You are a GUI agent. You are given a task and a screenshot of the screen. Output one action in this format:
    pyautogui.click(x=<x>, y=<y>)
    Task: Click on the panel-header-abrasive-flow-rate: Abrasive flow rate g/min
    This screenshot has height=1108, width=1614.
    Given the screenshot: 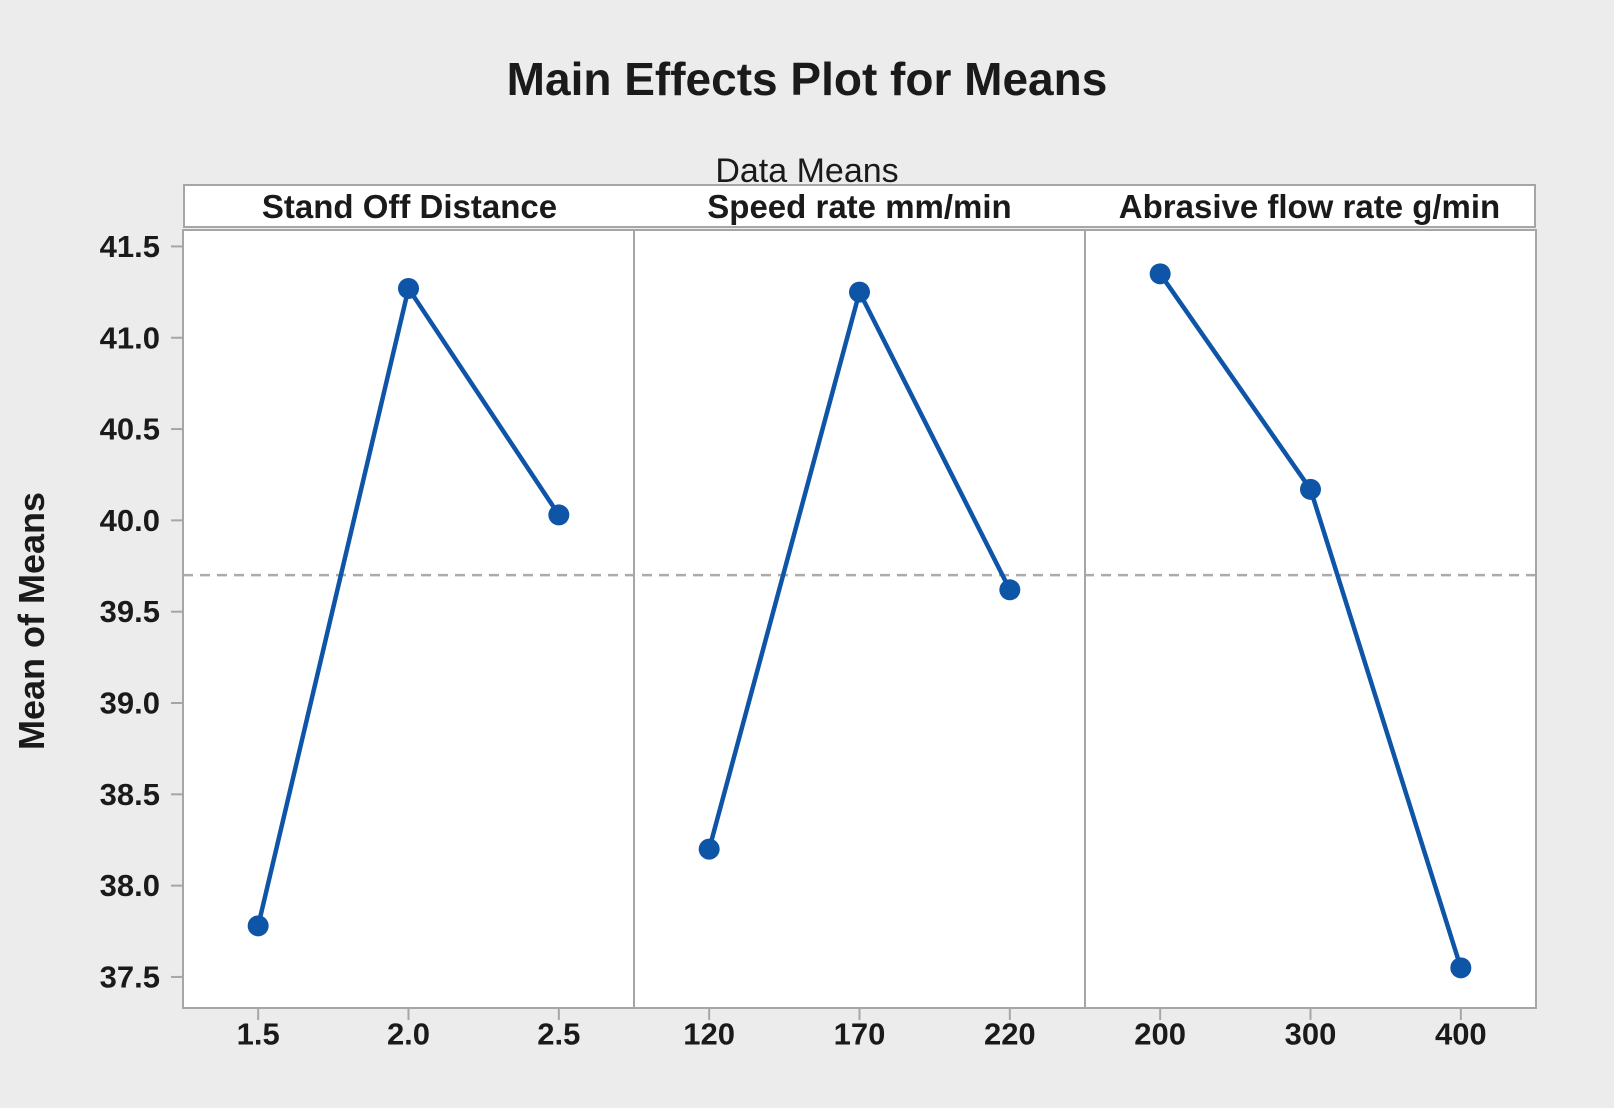 What is the action you would take?
    pyautogui.click(x=1310, y=206)
    